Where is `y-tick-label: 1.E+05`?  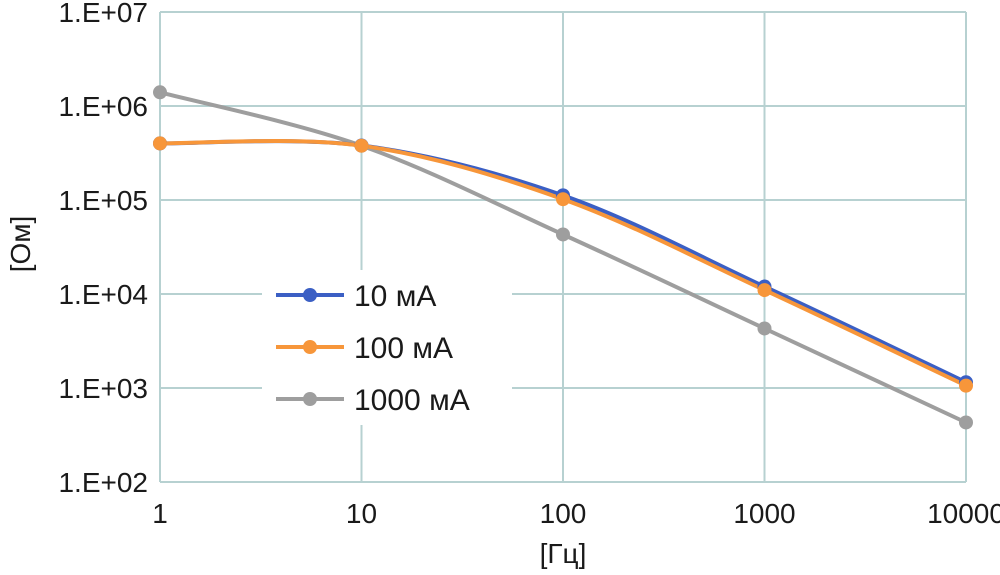 y-tick-label: 1.E+05 is located at coordinates (103, 200).